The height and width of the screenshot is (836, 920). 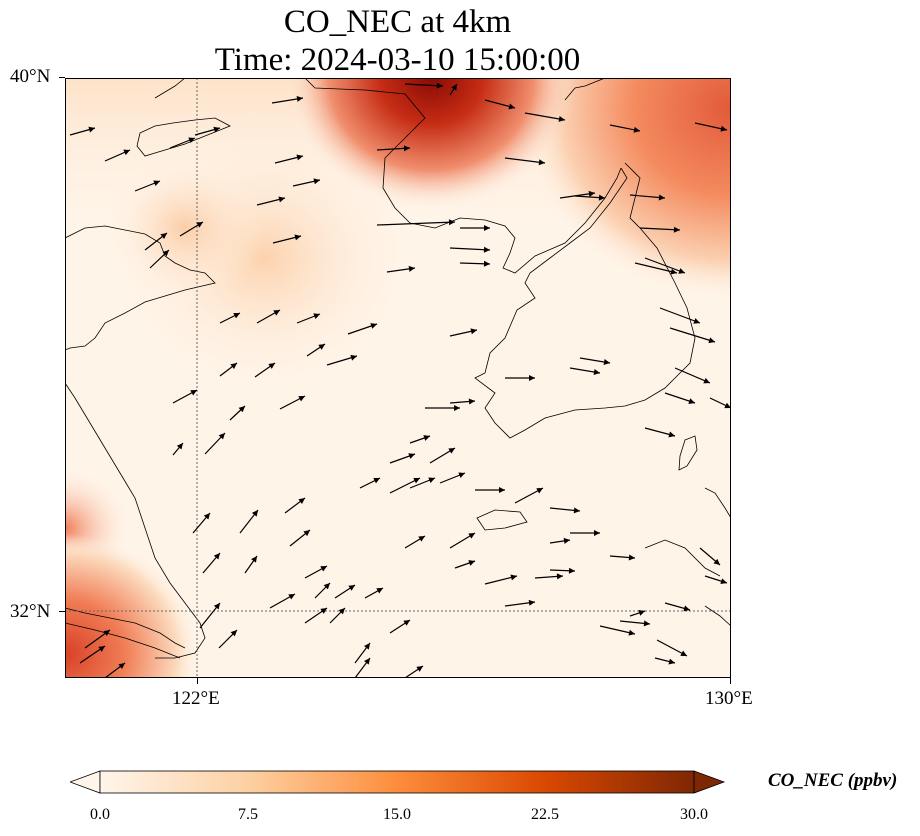 What do you see at coordinates (30, 611) in the screenshot?
I see `lat-tick-label-32: 32°N` at bounding box center [30, 611].